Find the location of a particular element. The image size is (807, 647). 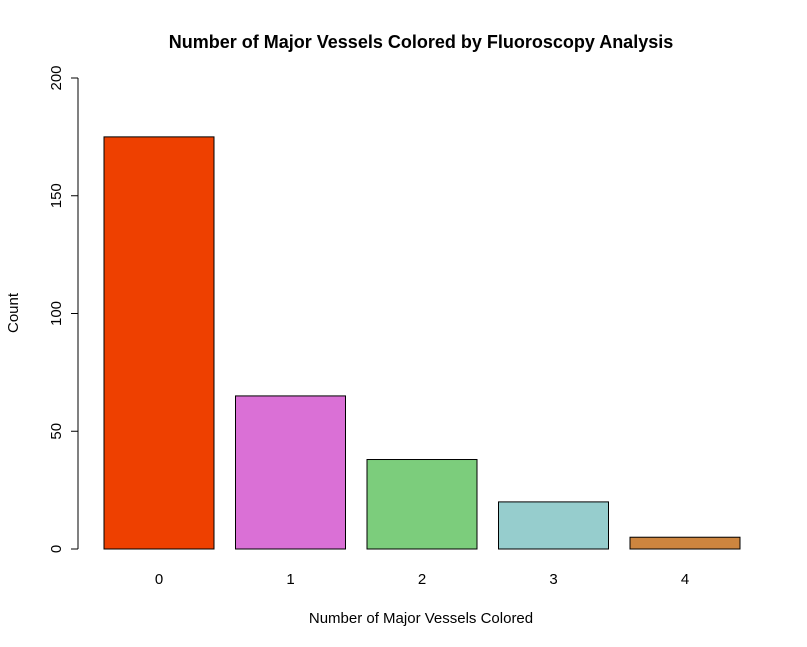

x-axis-label: Number of Major Vessels Colored is located at coordinates (421, 618).